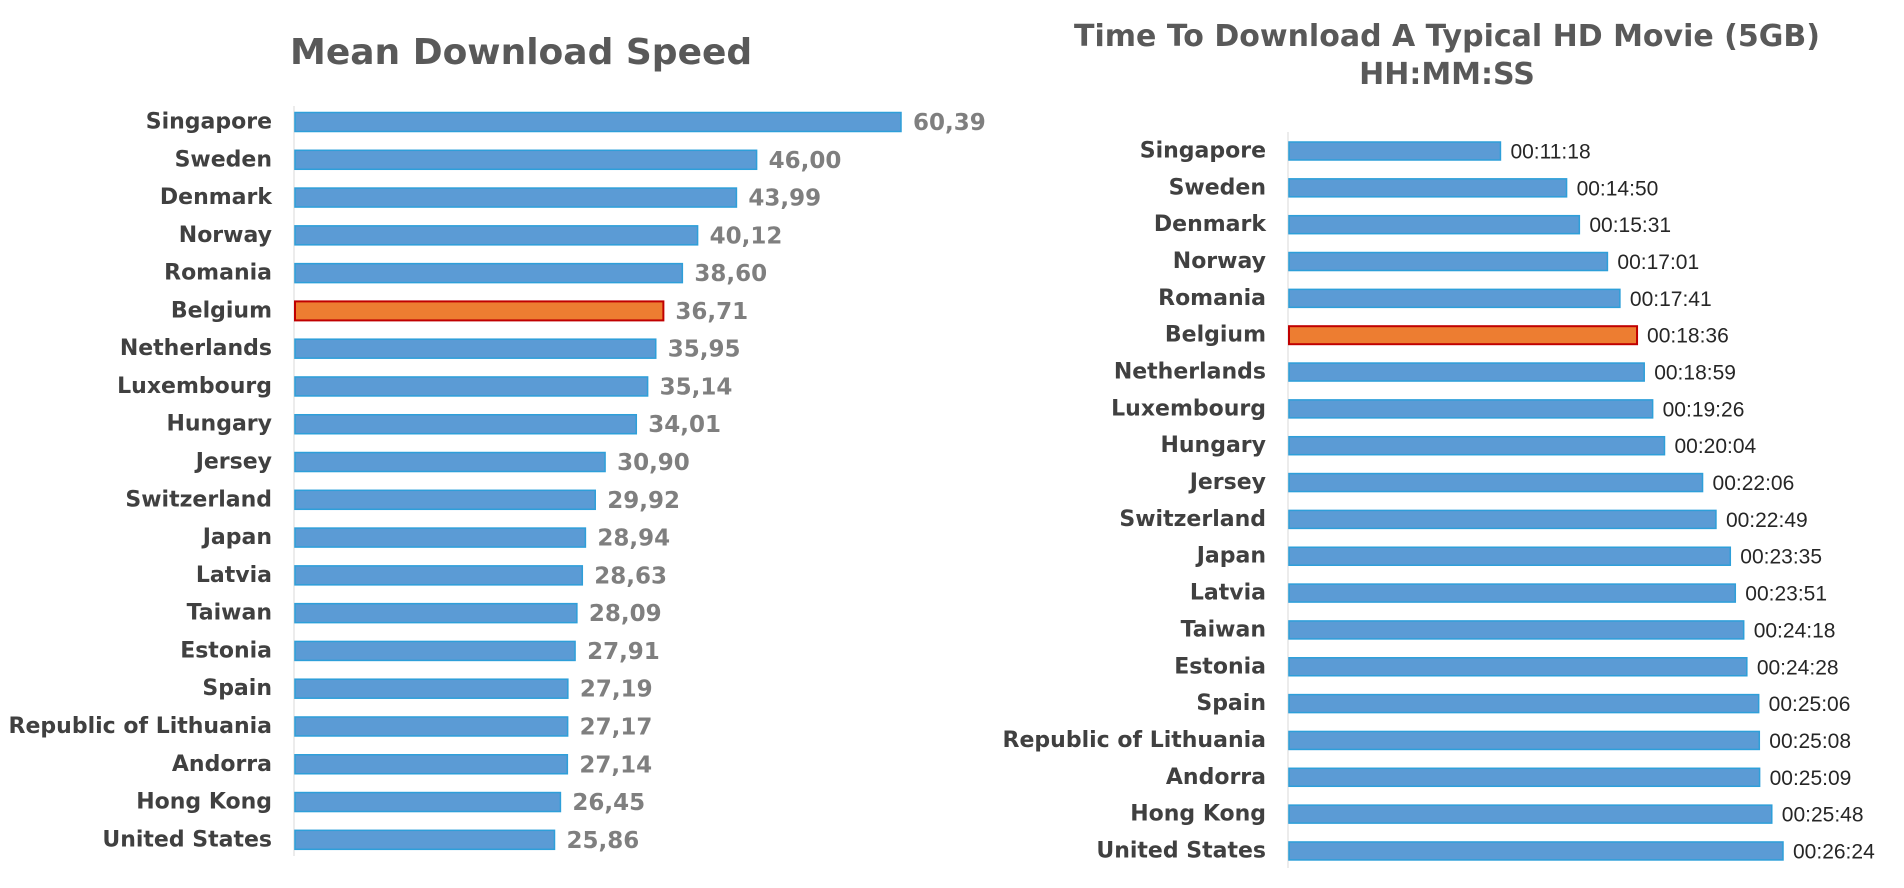 The width and height of the screenshot is (1904, 888). Describe the element at coordinates (615, 765) in the screenshot. I see `data-label: 27,14` at that location.